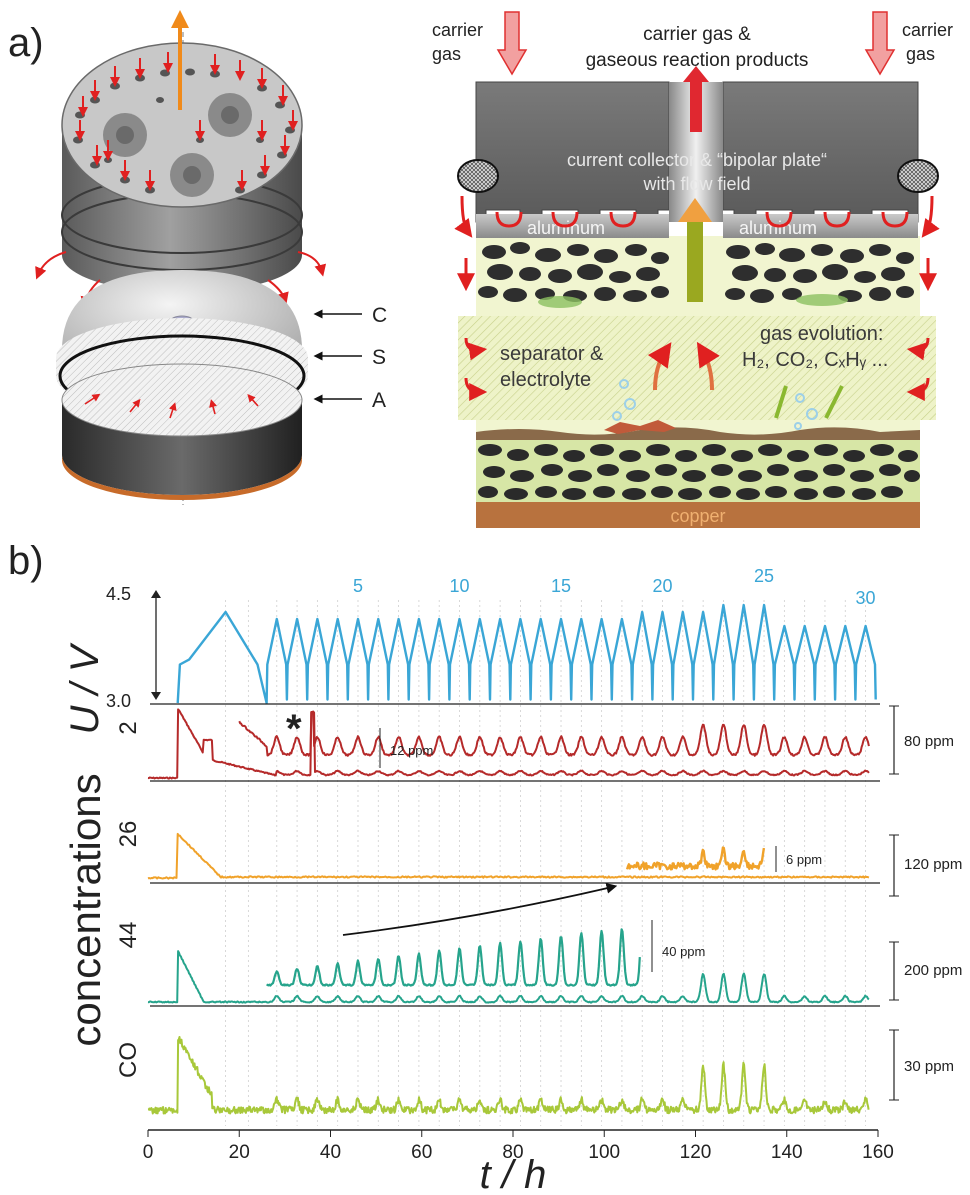  I want to click on mass-2-trace, so click(508, 744).